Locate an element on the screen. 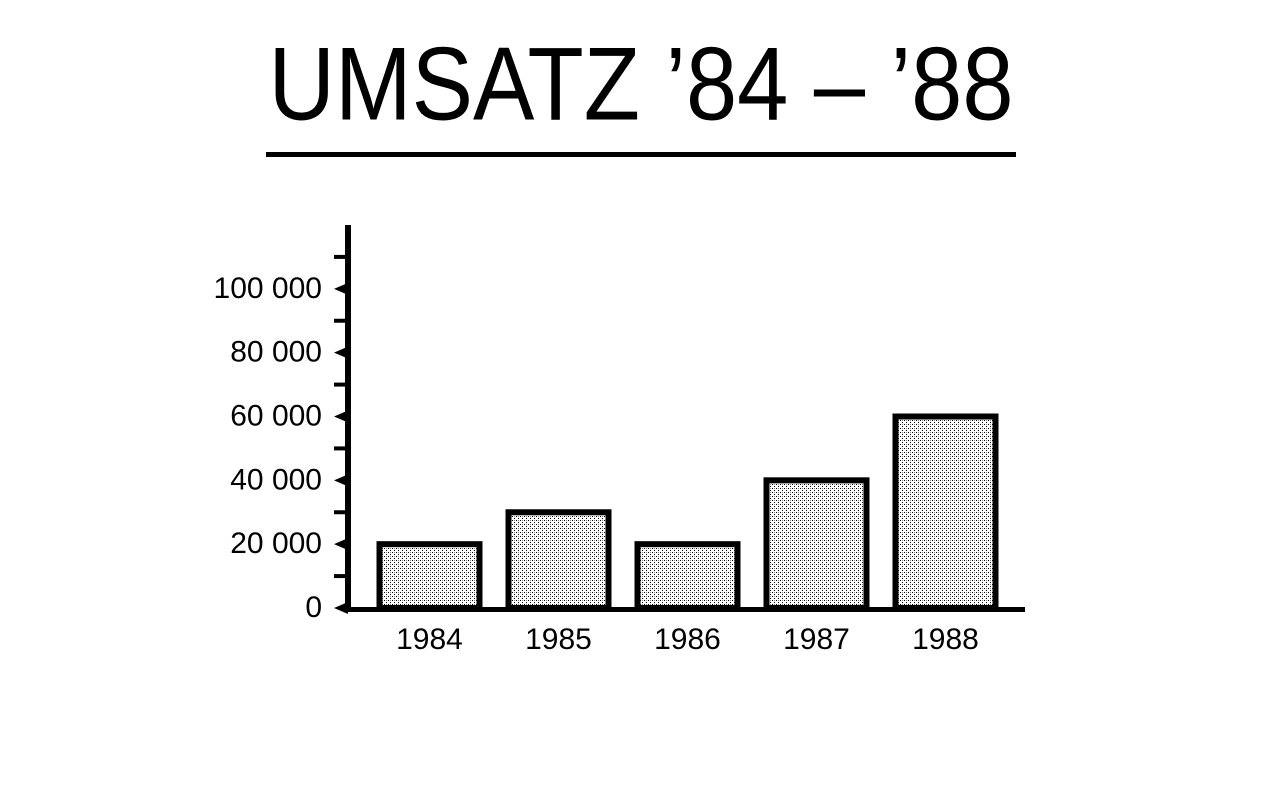  y-tick-label: 60 000 is located at coordinates (276, 415).